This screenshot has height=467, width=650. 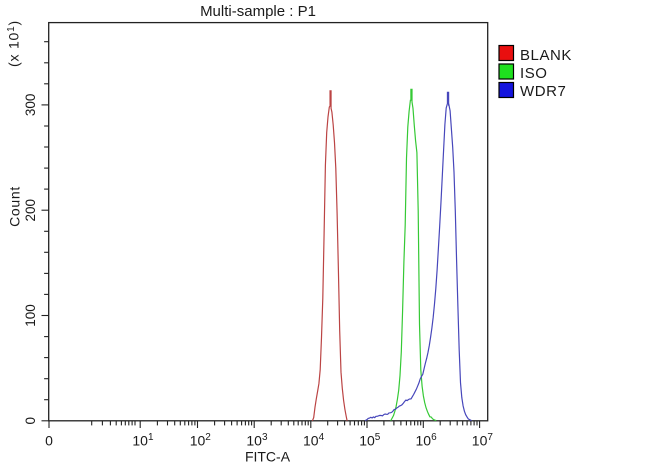 What do you see at coordinates (546, 55) in the screenshot?
I see `svg-text: BLANK` at bounding box center [546, 55].